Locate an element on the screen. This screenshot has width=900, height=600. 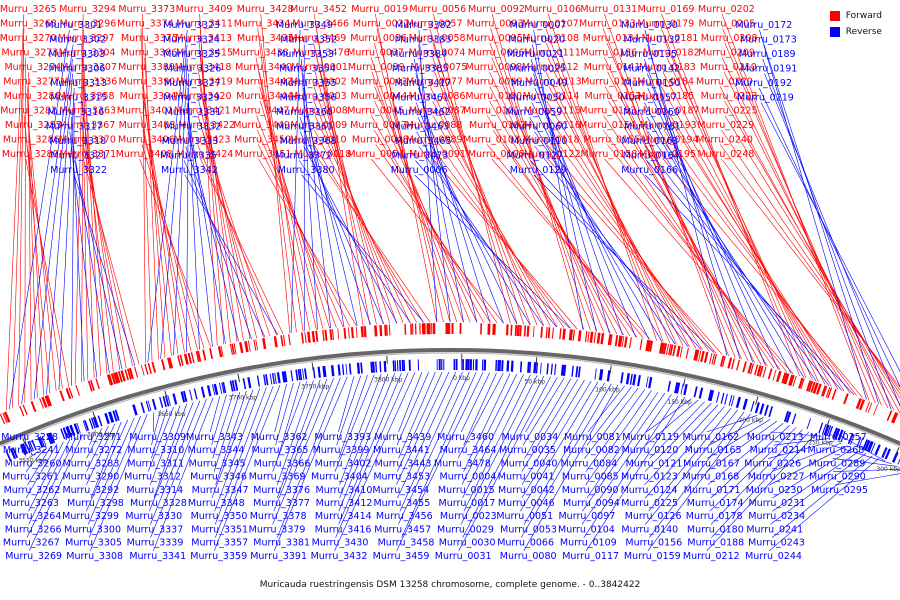
gene-label: Murru_3413 is located at coordinates (203, 38).